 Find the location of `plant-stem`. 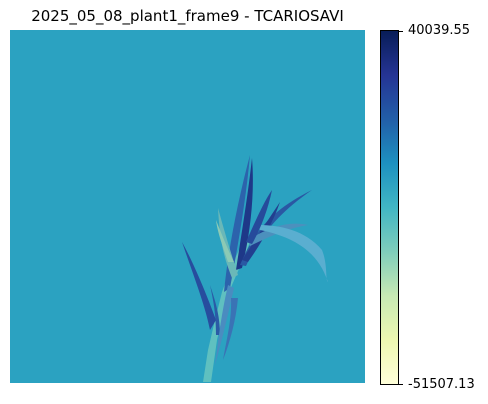

plant-stem is located at coordinates (226, 308).